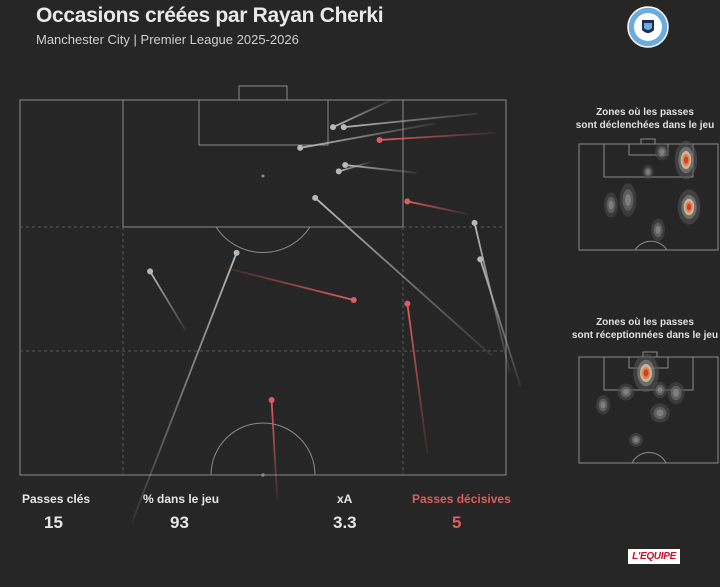  What do you see at coordinates (645, 335) in the screenshot?
I see `heatmap-reception-title-line2: sont réceptionnées dans le jeu` at bounding box center [645, 335].